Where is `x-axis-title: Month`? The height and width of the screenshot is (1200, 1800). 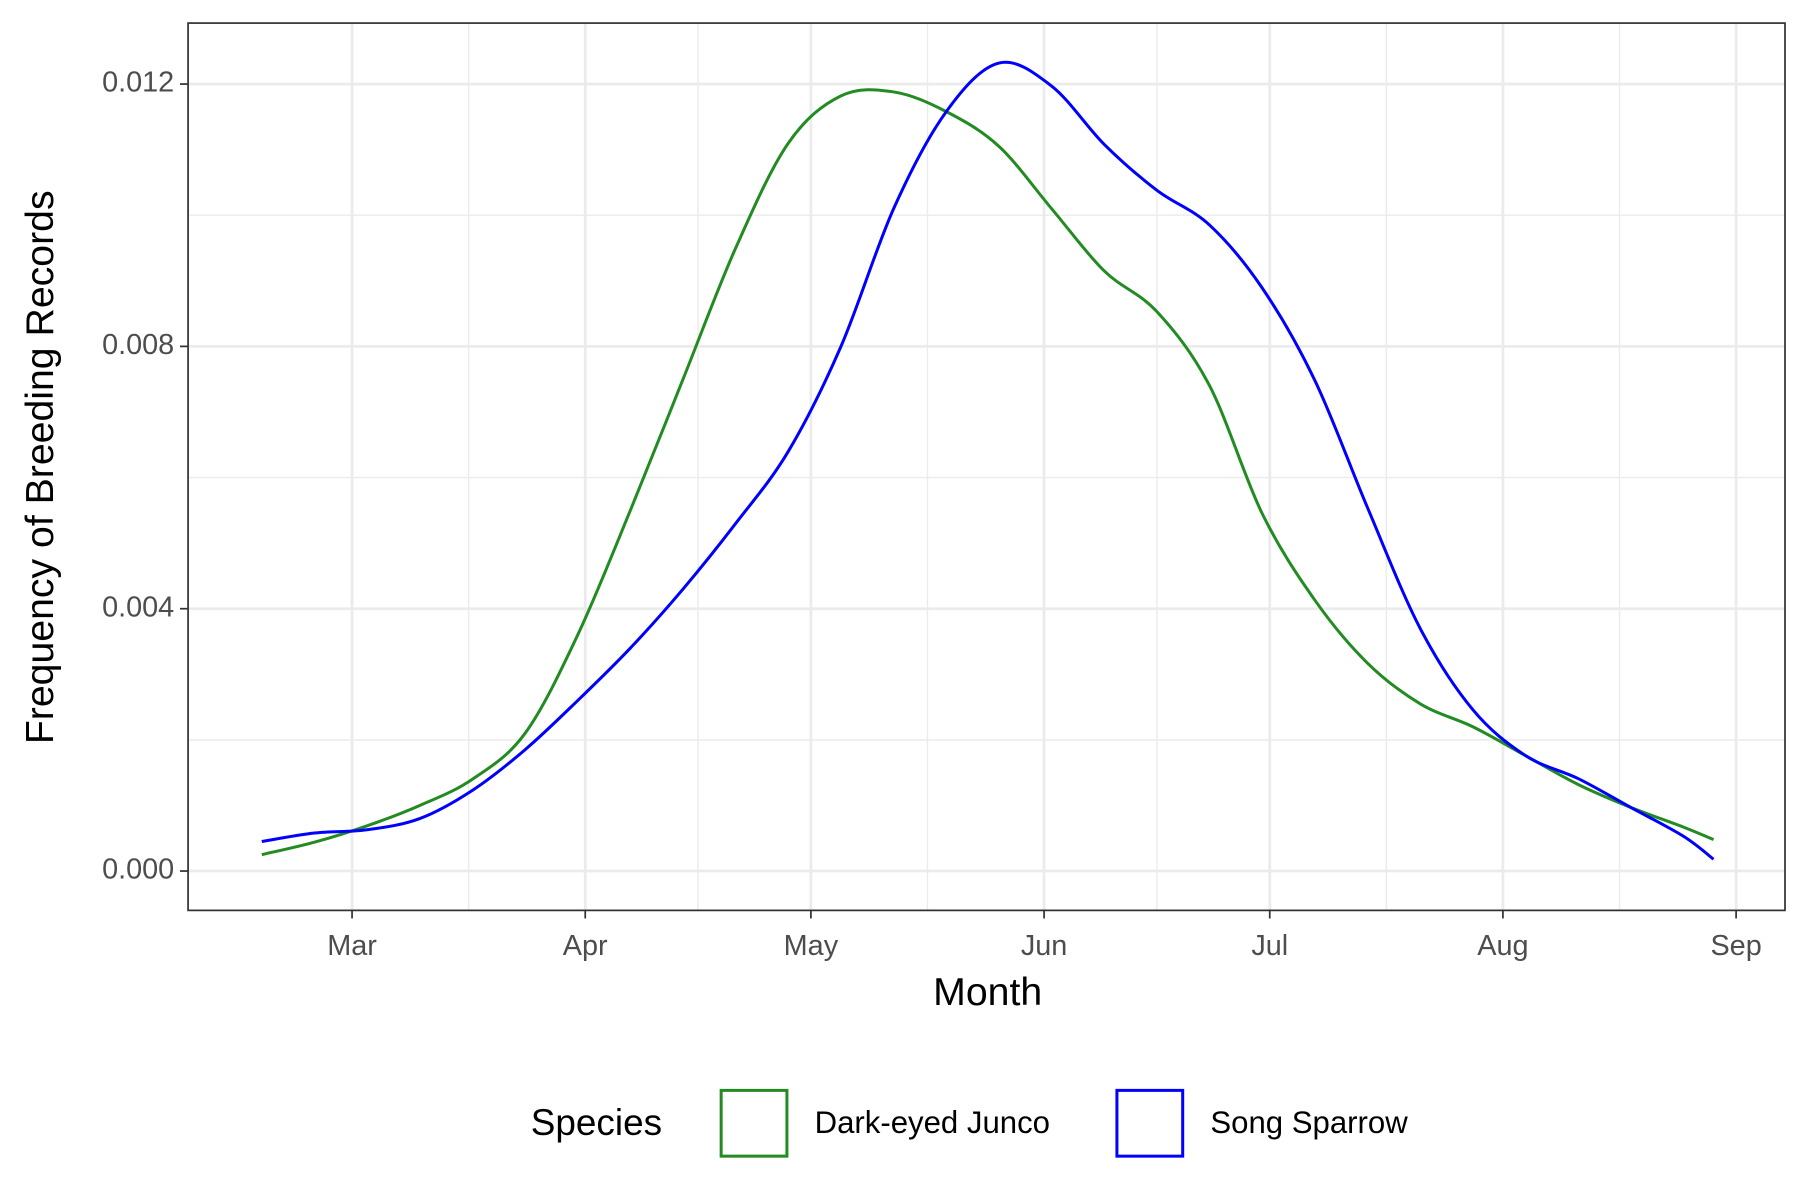
x-axis-title: Month is located at coordinates (987, 992).